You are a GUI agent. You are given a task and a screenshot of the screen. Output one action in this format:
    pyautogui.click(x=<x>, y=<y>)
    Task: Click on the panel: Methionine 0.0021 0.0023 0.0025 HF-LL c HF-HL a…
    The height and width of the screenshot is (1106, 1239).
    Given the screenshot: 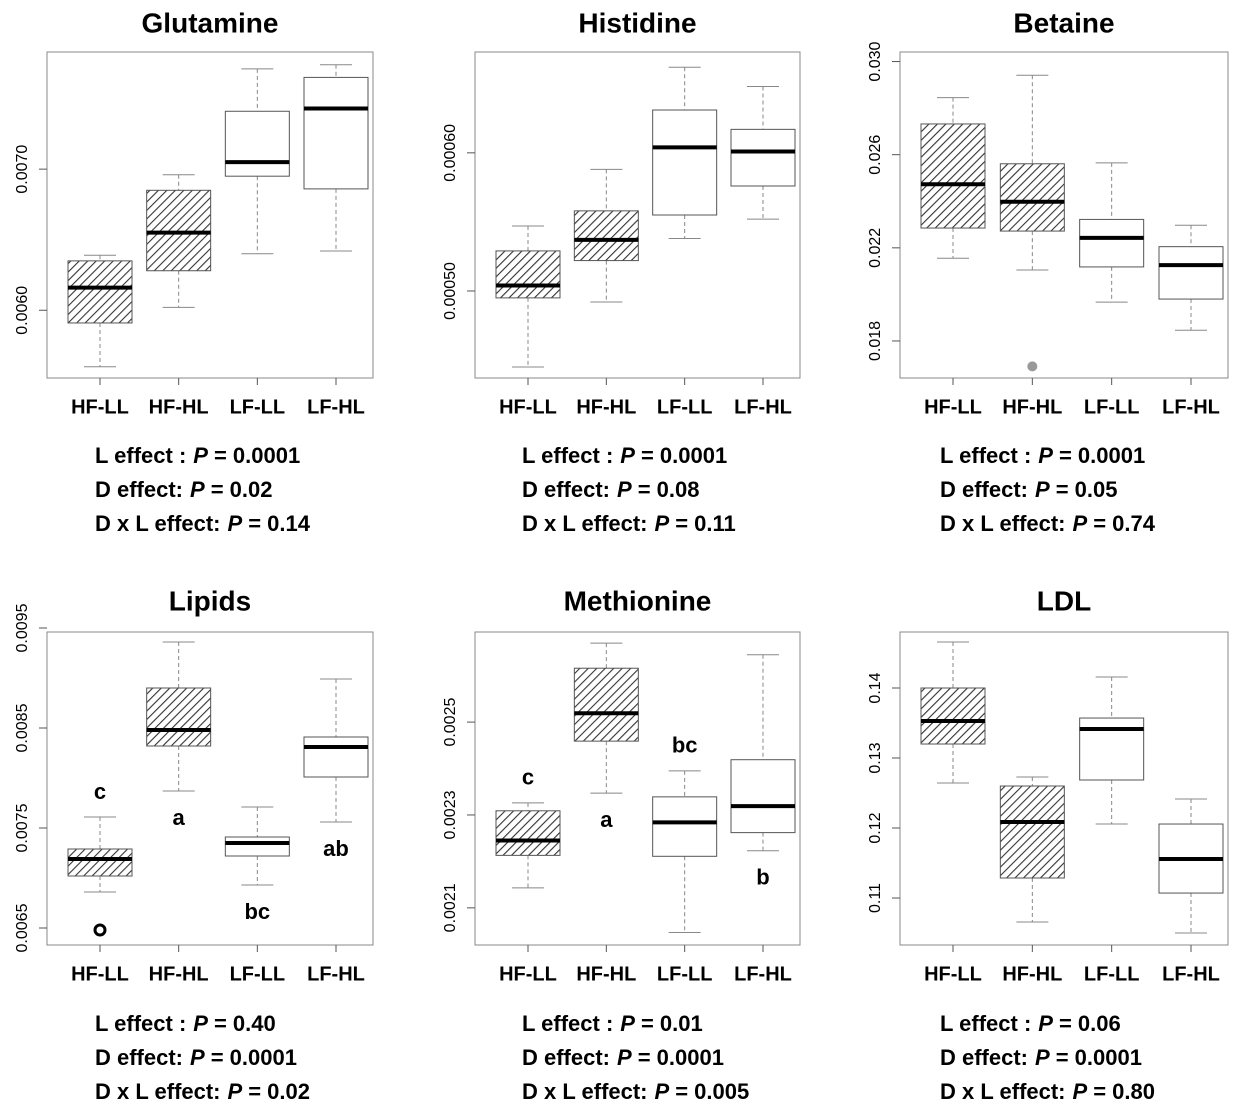 What is the action you would take?
    pyautogui.click(x=621, y=844)
    